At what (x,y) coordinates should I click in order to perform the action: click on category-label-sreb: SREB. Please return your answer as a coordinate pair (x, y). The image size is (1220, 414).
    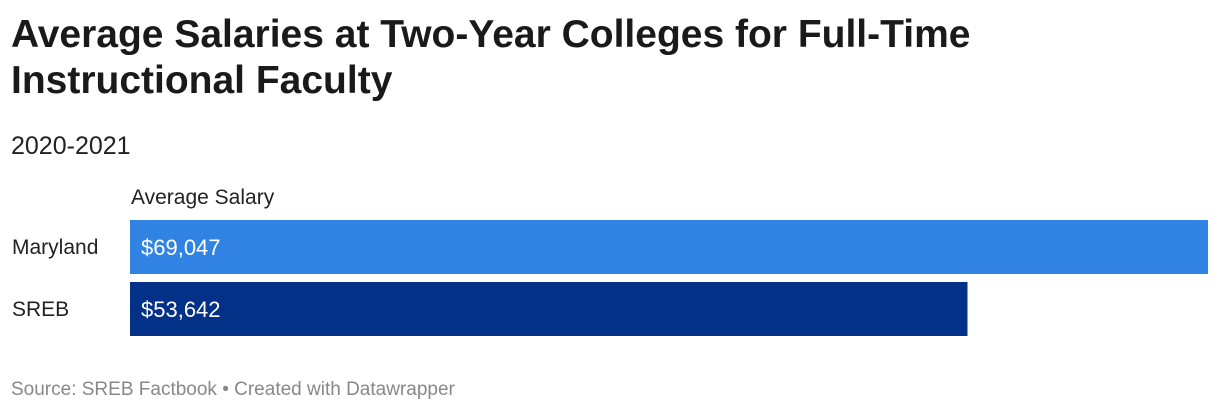
    Looking at the image, I should click on (40, 309).